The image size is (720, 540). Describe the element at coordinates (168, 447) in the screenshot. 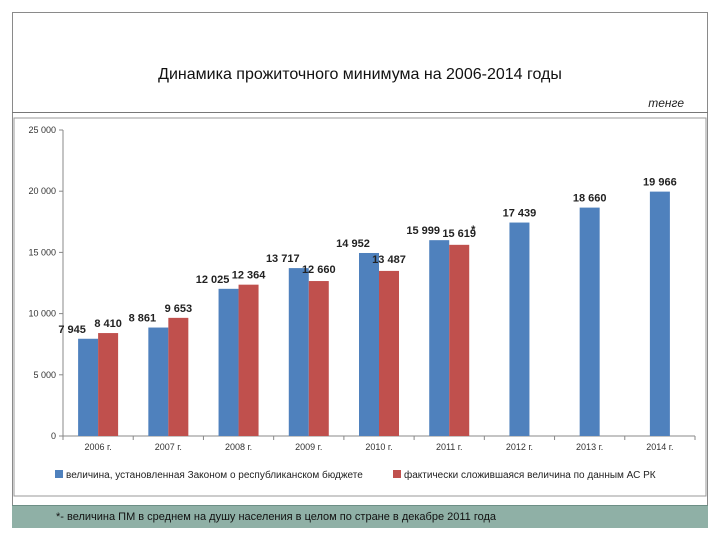

I see `x-tick-label: 2007 г.` at that location.